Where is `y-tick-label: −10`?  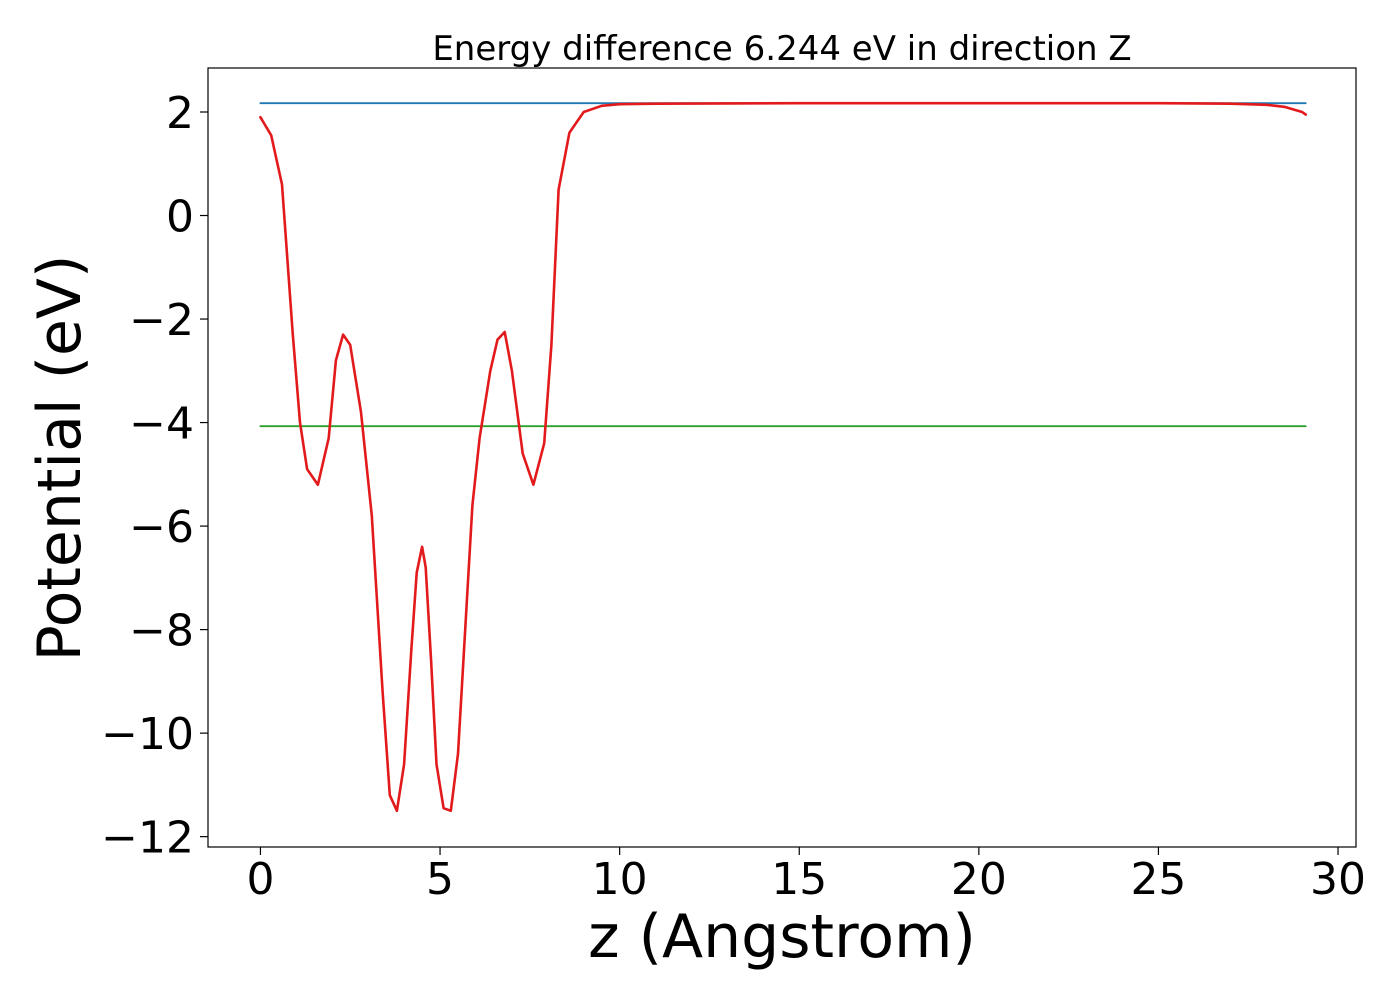 y-tick-label: −10 is located at coordinates (147, 734).